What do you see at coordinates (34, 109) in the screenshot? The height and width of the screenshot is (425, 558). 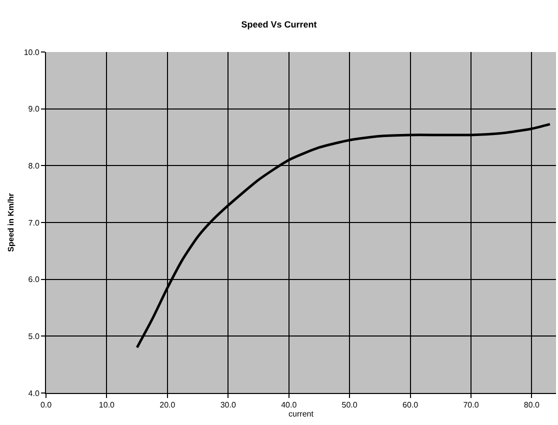 I see `y-tick-label: 9.0` at bounding box center [34, 109].